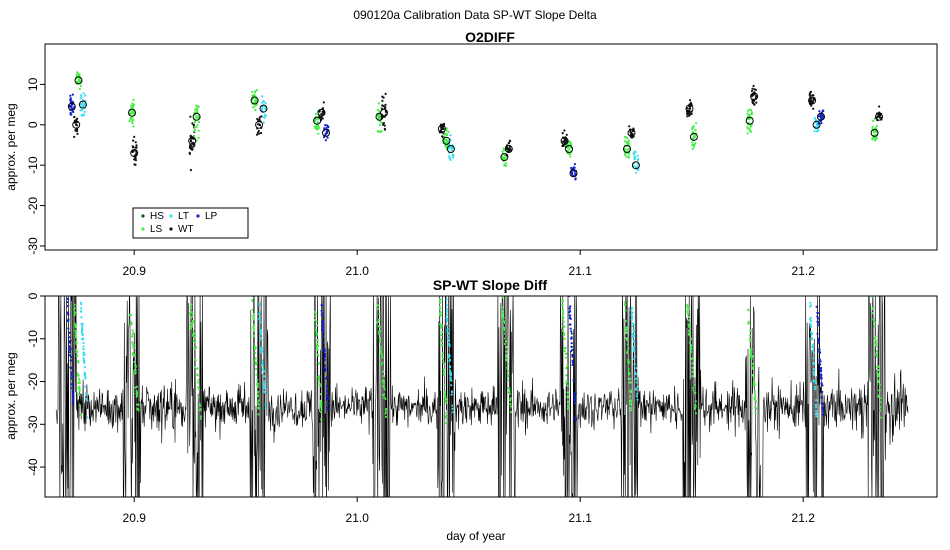  I want to click on o2diff-y-axis: -30 -20 -10 0 10, so click(35, 166).